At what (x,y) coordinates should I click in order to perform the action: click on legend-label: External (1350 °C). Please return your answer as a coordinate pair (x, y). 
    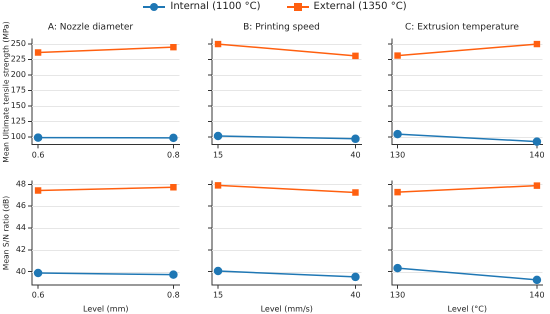
    Looking at the image, I should click on (360, 6).